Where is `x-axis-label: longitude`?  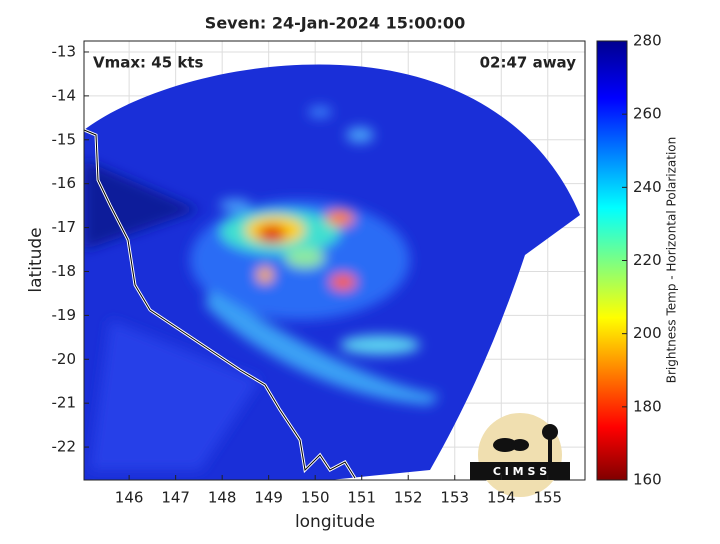 x-axis-label: longitude is located at coordinates (335, 522).